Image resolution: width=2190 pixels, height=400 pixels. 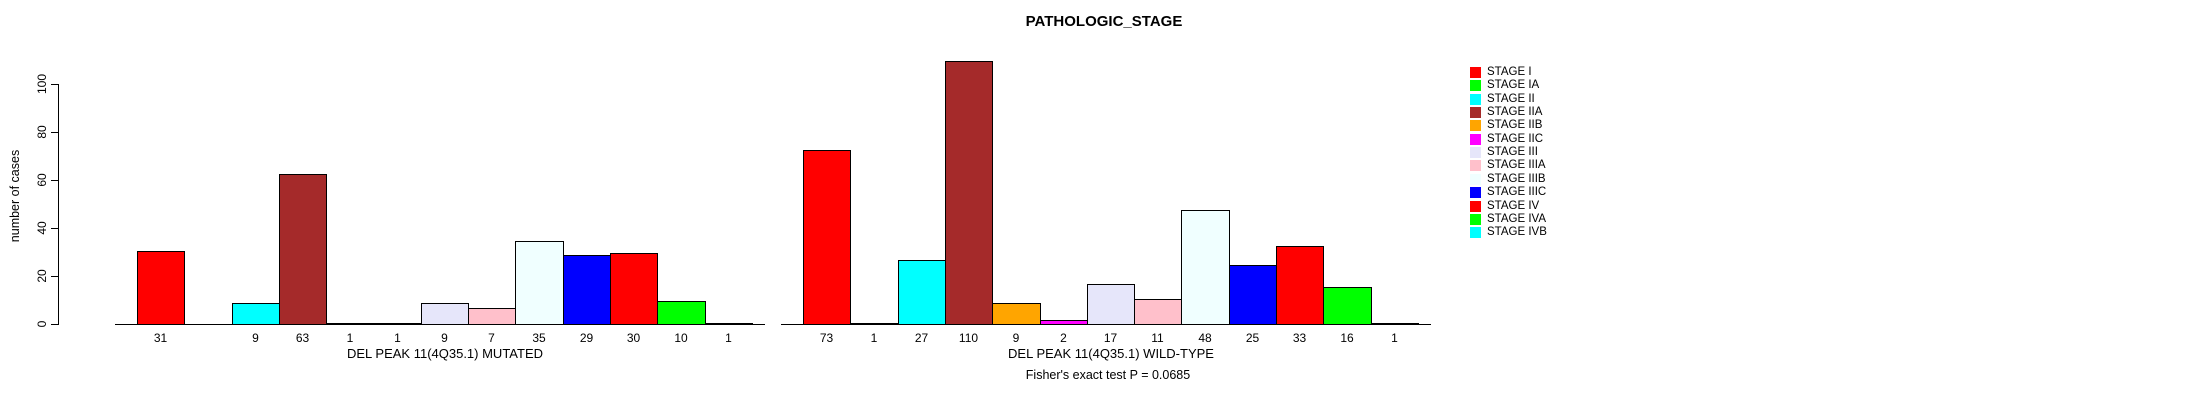 I want to click on legend-label: STAGE III, so click(x=1512, y=152).